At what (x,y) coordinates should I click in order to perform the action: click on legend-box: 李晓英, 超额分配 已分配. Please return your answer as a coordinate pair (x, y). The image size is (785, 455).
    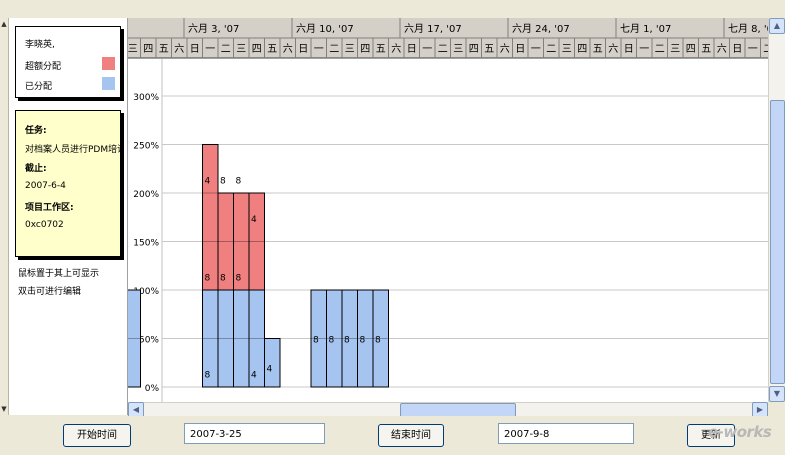
    Looking at the image, I should click on (68, 62).